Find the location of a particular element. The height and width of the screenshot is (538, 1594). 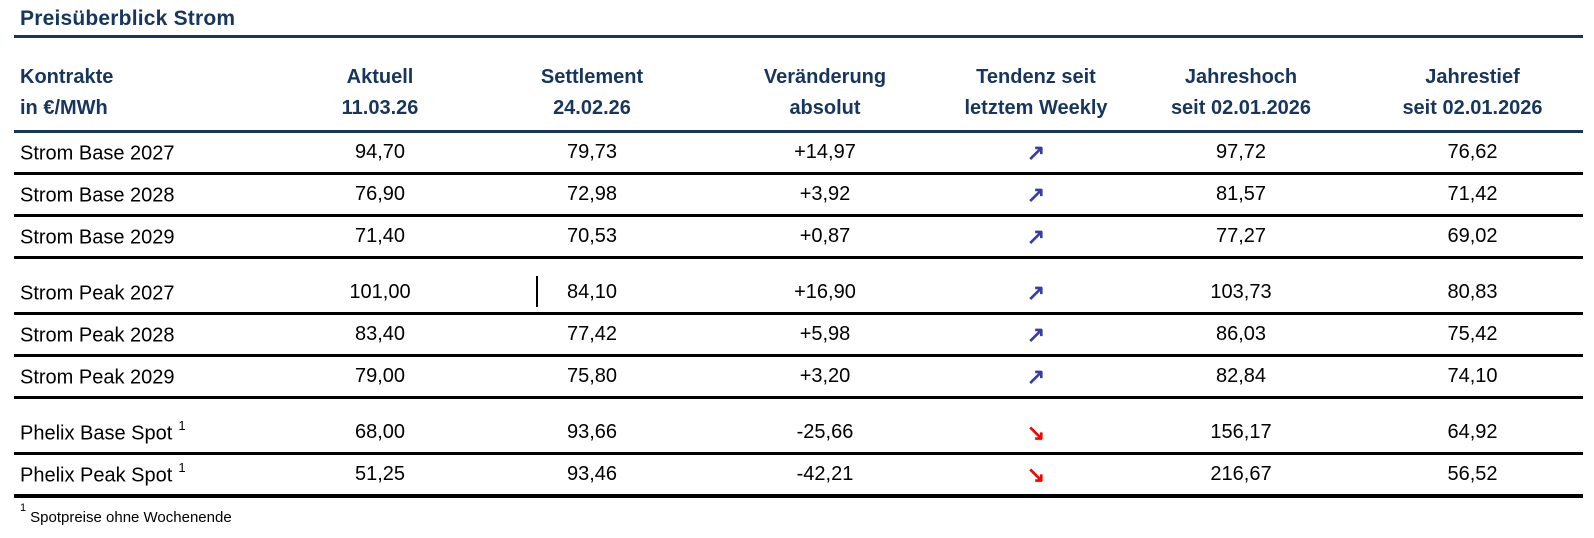

page-title: Preisüberblick Strom is located at coordinates (128, 18).